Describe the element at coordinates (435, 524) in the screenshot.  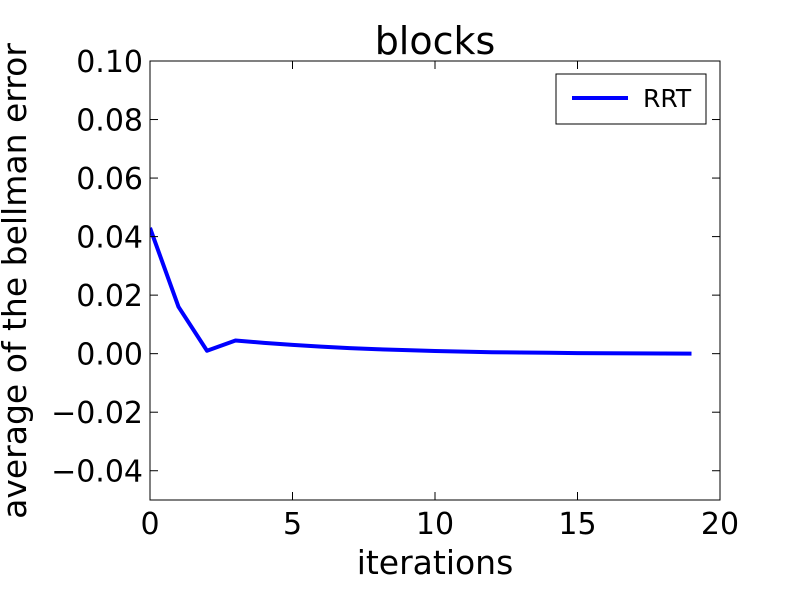
I see `x-tick-label: 10` at that location.